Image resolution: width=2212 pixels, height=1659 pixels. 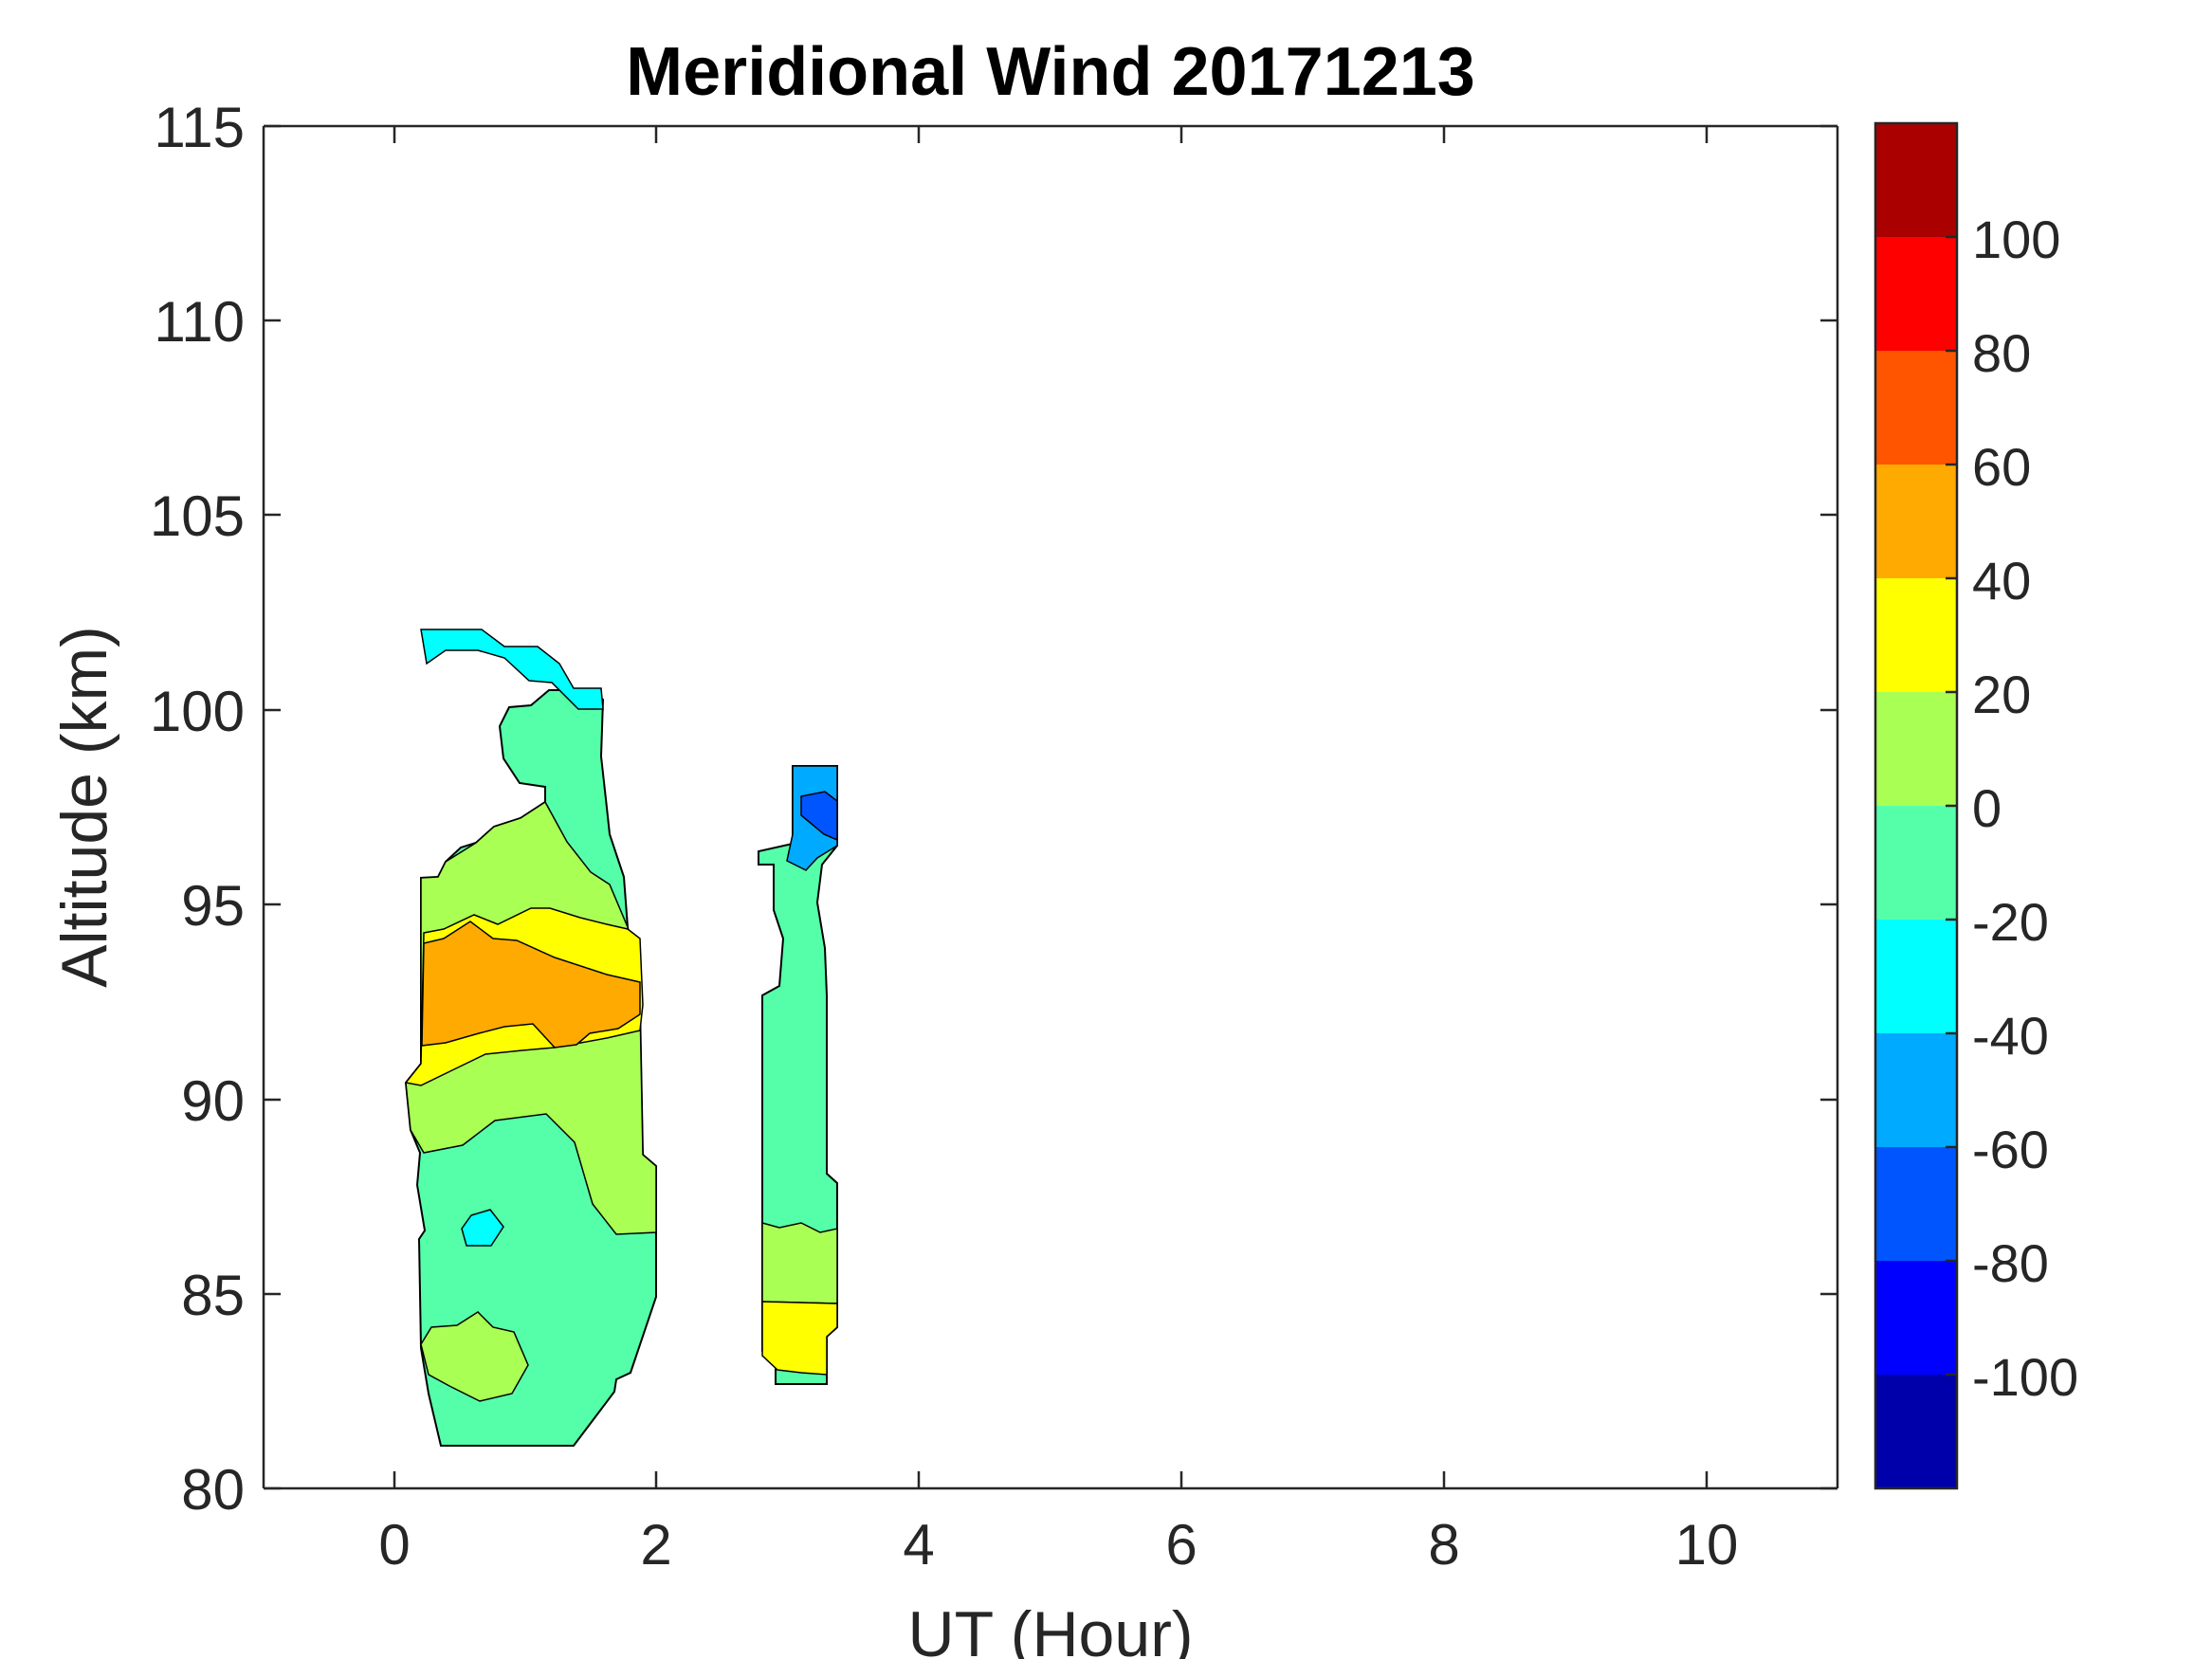 What do you see at coordinates (655, 1545) in the screenshot?
I see `x-tick-label: 2` at bounding box center [655, 1545].